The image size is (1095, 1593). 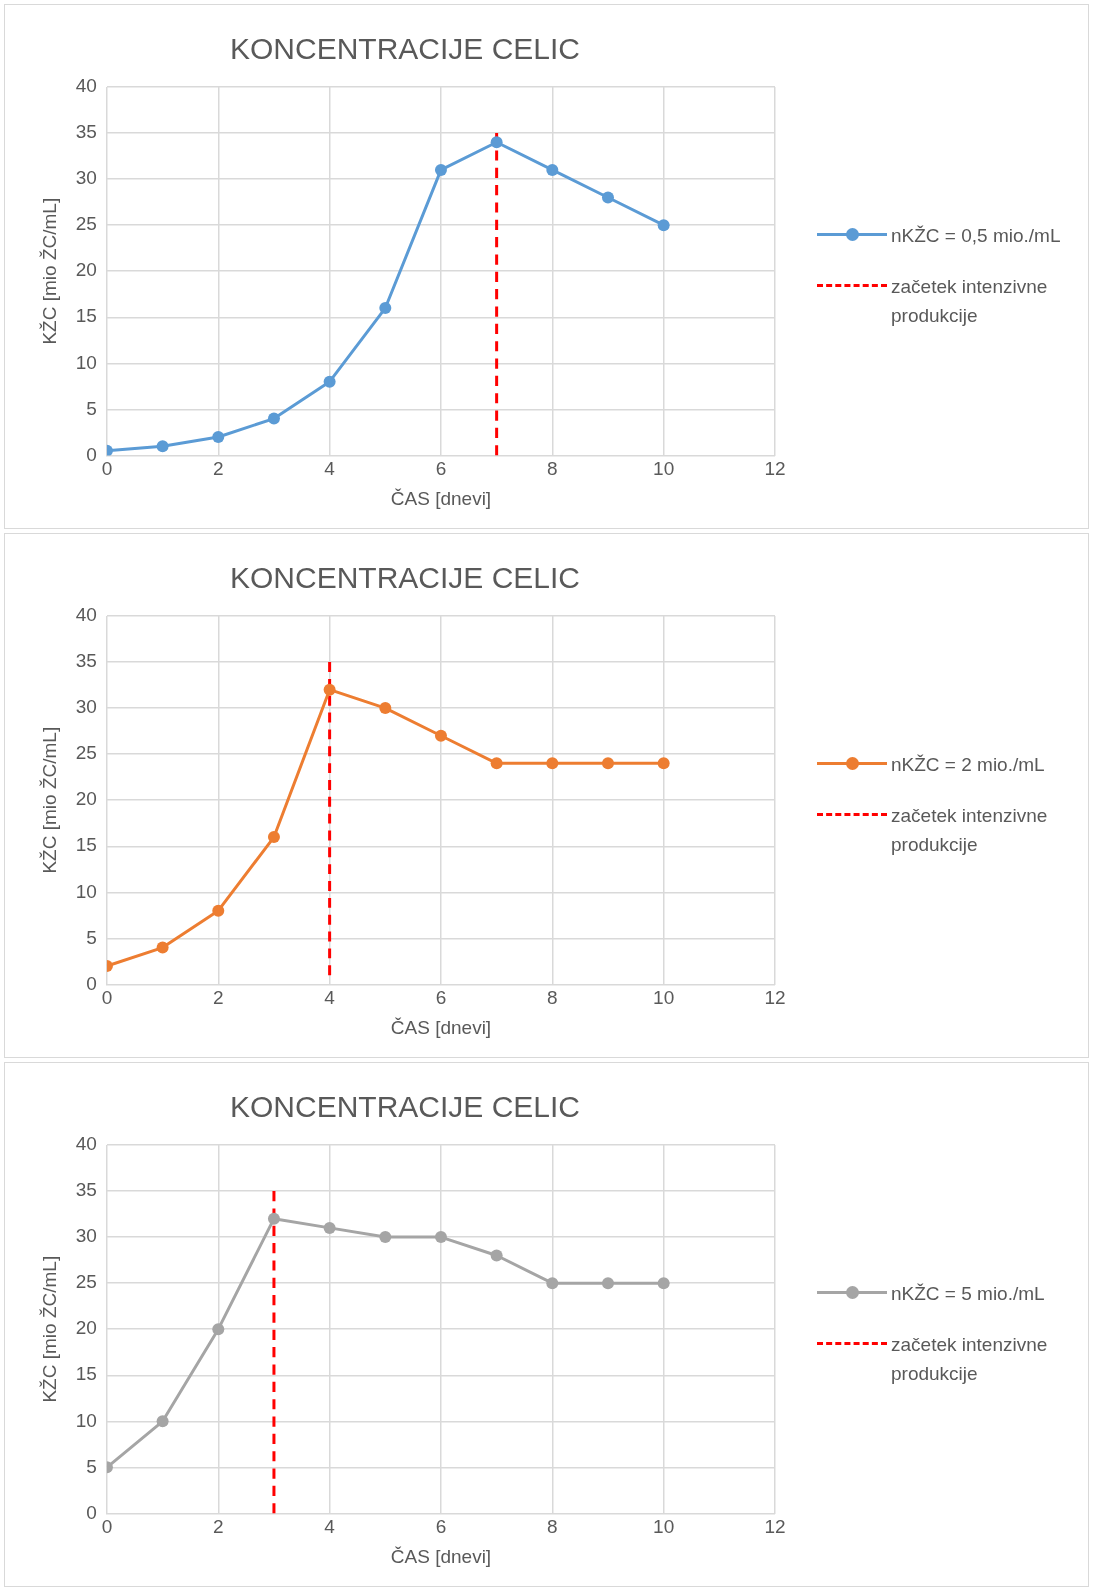 What do you see at coordinates (976, 236) in the screenshot?
I see `legend-label: nKŽC = 0,5 mio./mL` at bounding box center [976, 236].